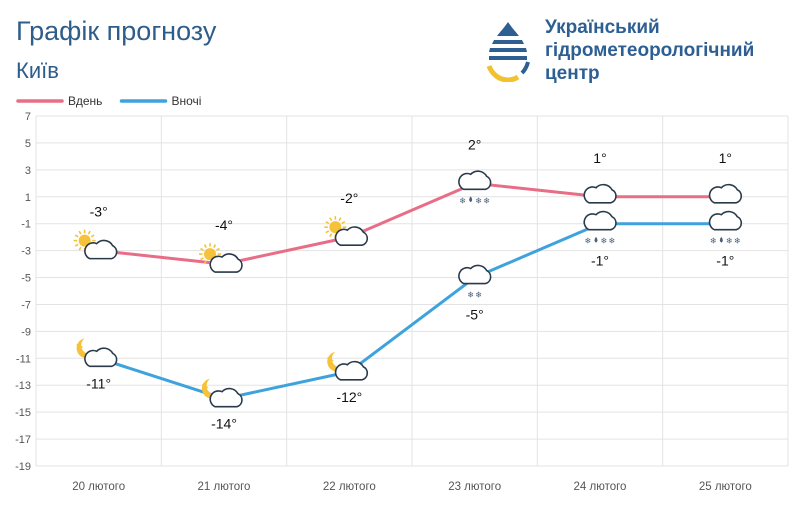 This screenshot has height=509, width=800. I want to click on y-tick-label: -15, so click(23, 413).